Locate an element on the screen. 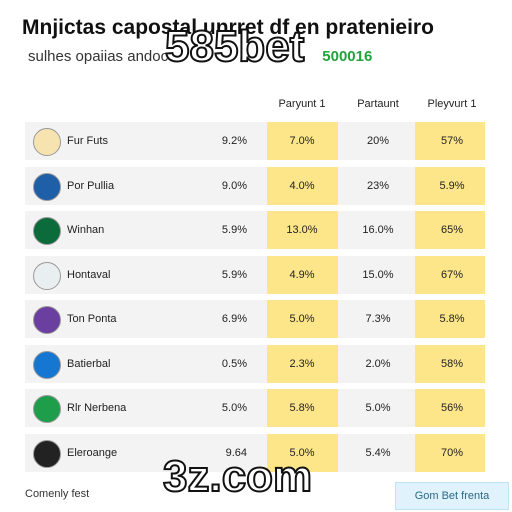 This screenshot has width=512, height=512. subtitle-text: sulhes opaiias andoc is located at coordinates (98, 56).